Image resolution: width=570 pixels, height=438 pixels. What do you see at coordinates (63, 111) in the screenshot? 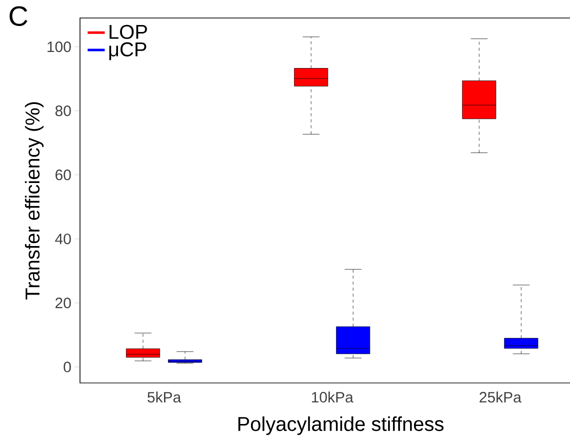
I see `y-tick-label: 80` at bounding box center [63, 111].